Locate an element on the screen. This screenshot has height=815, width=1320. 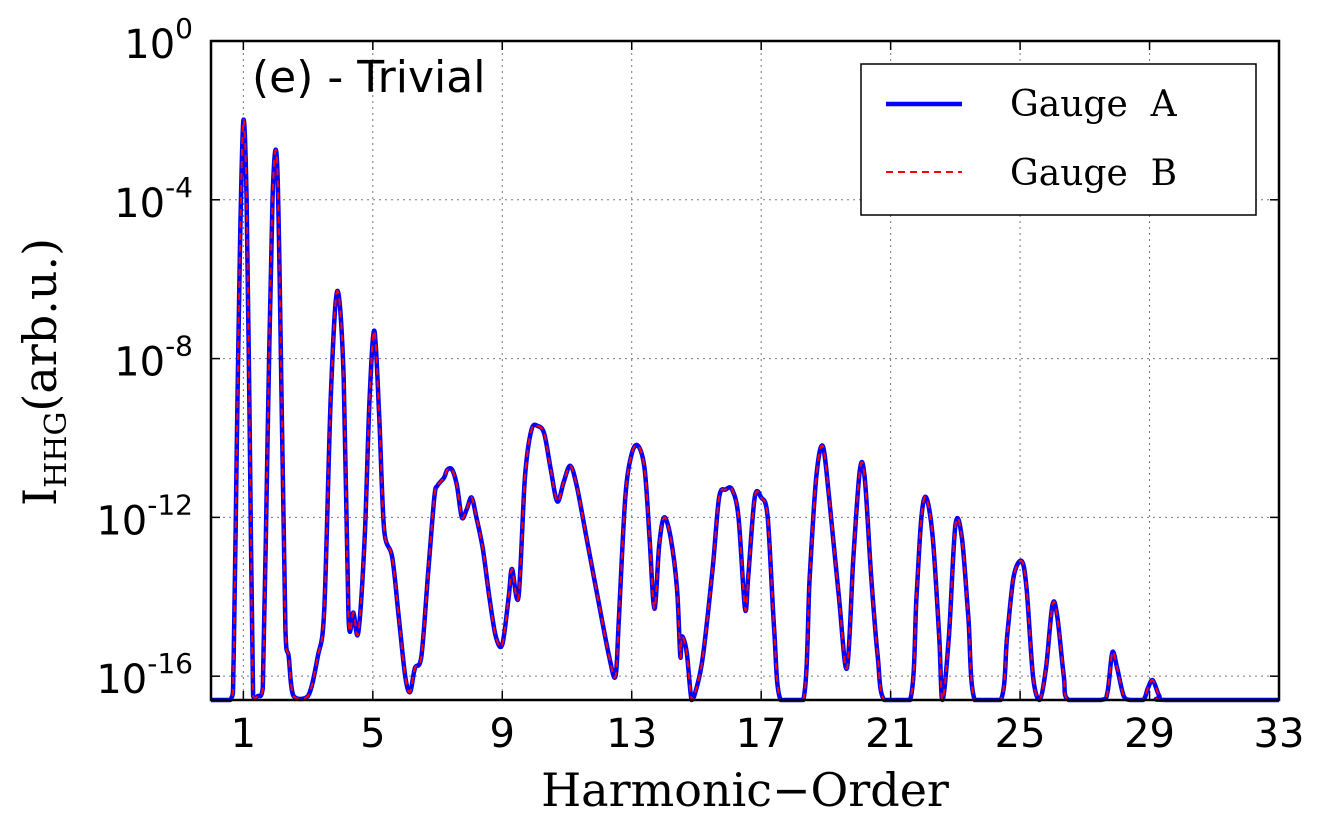
x-tick-label: 21 is located at coordinates (890, 734).